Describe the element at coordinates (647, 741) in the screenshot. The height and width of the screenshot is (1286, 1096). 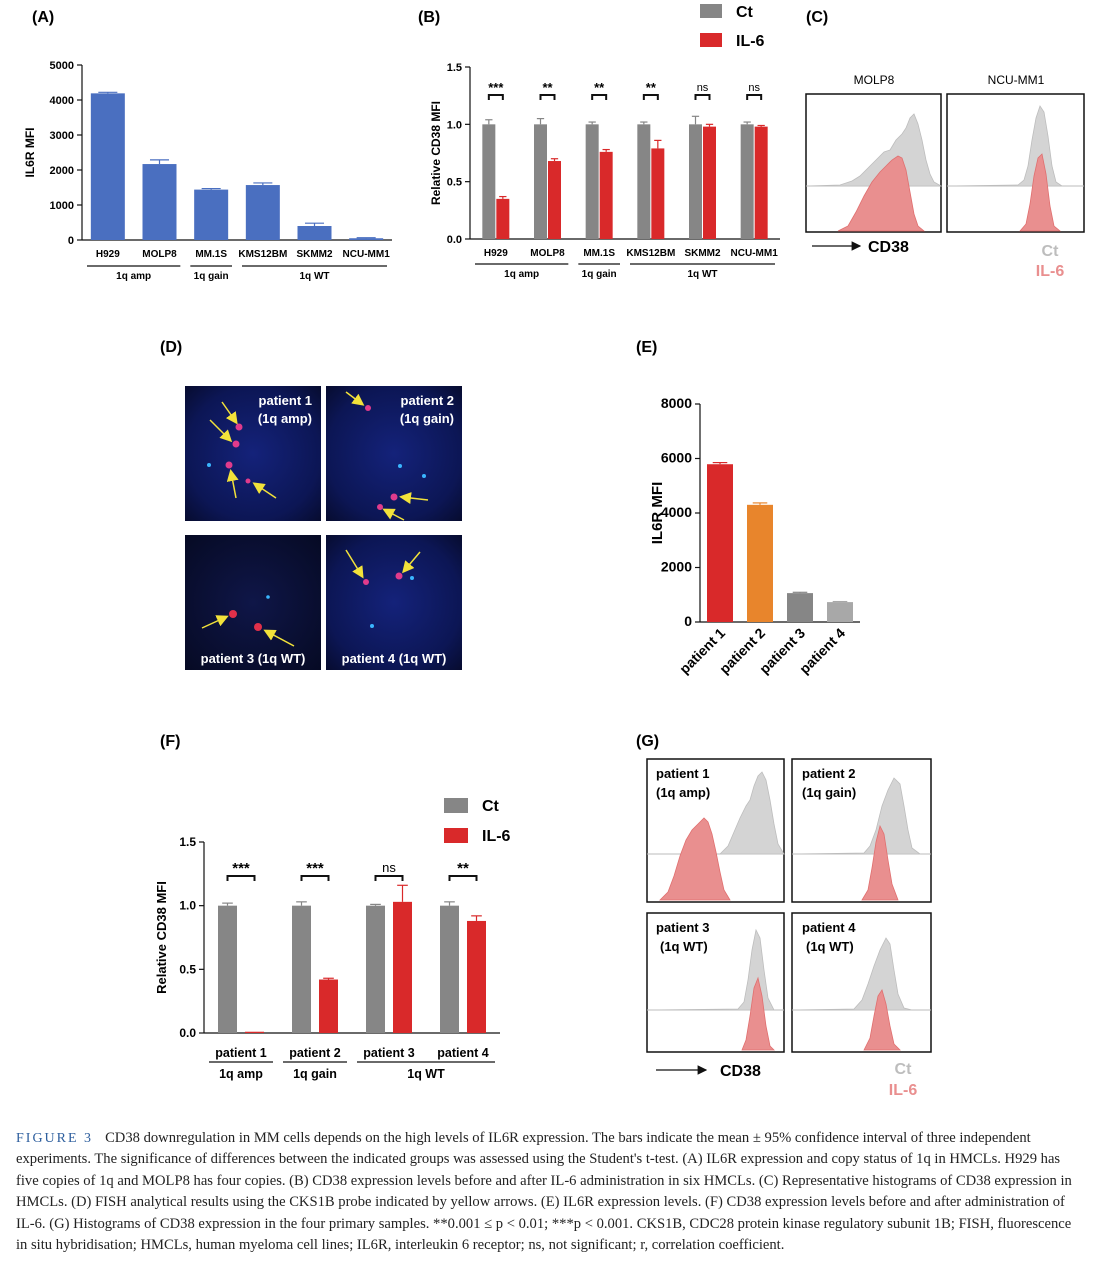
I see `panel-label-g: (G)` at that location.